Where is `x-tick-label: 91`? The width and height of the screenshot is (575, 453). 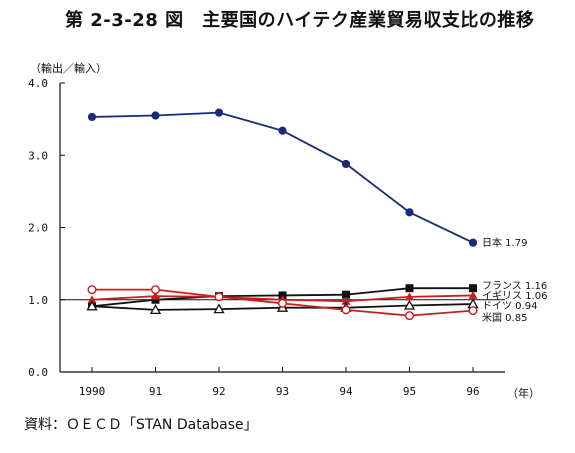
x-tick-label: 91 is located at coordinates (155, 391).